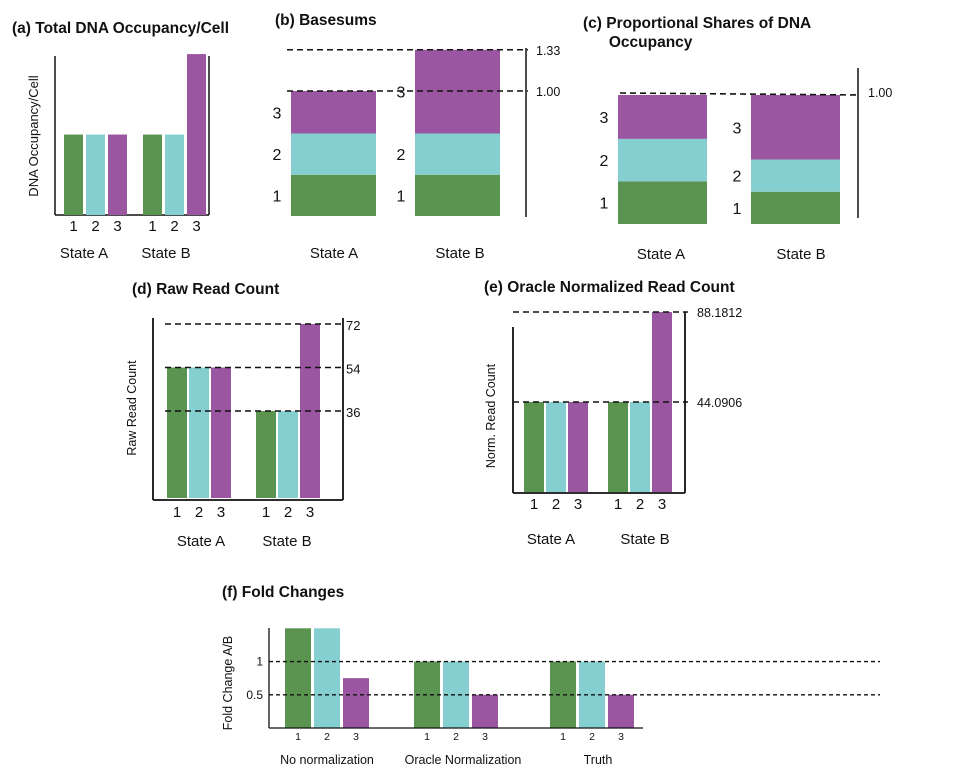 The image size is (954, 784). What do you see at coordinates (719, 313) in the screenshot?
I see `panel-e-ref-label: 88.1812` at bounding box center [719, 313].